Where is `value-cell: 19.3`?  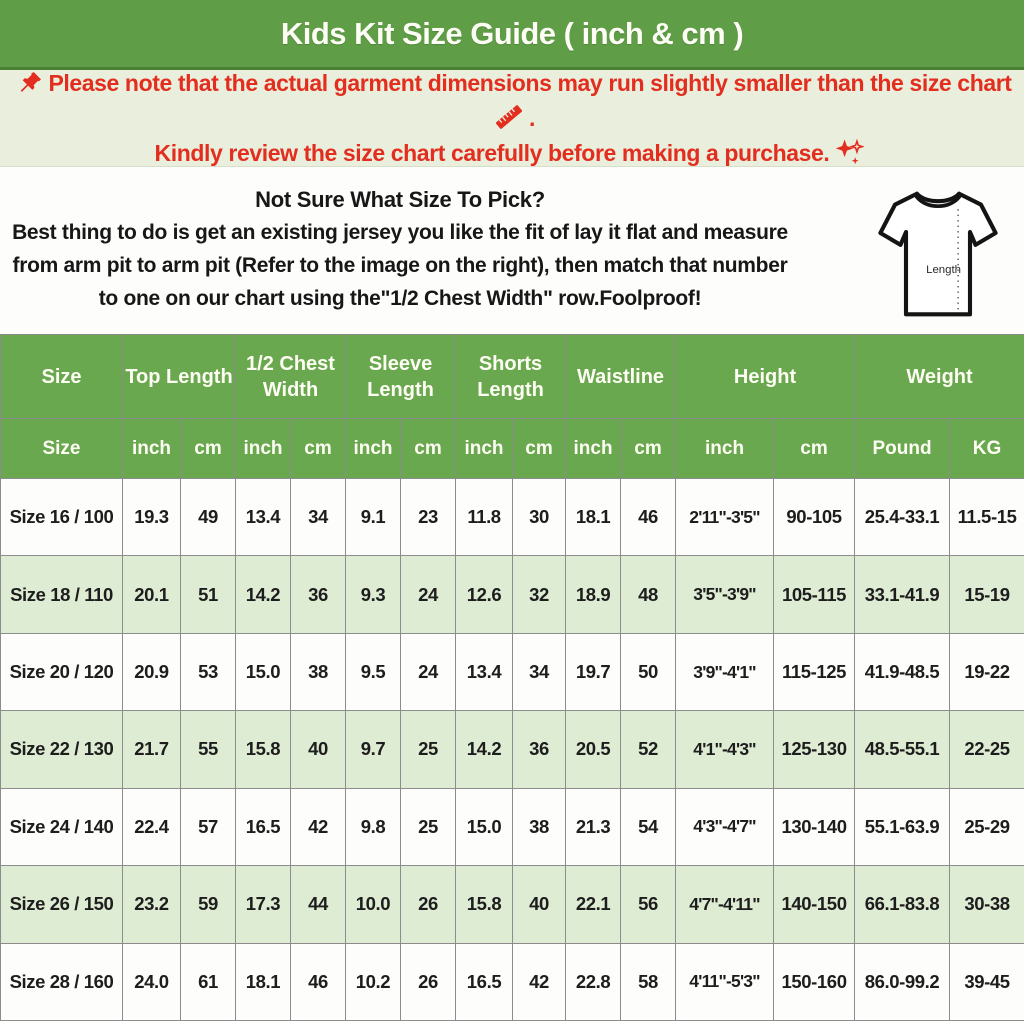
value-cell: 19.3 is located at coordinates (151, 517).